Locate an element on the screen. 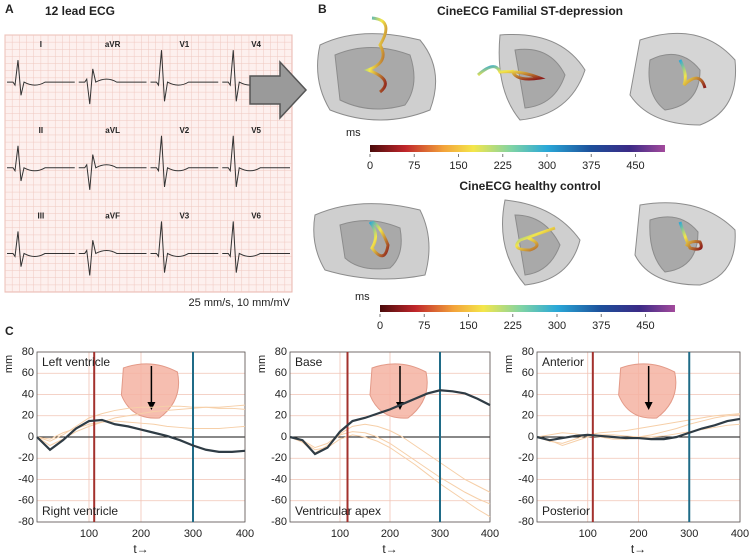 Image resolution: width=753 pixels, height=559 pixels. x-tick-label: 100 is located at coordinates (89, 534).